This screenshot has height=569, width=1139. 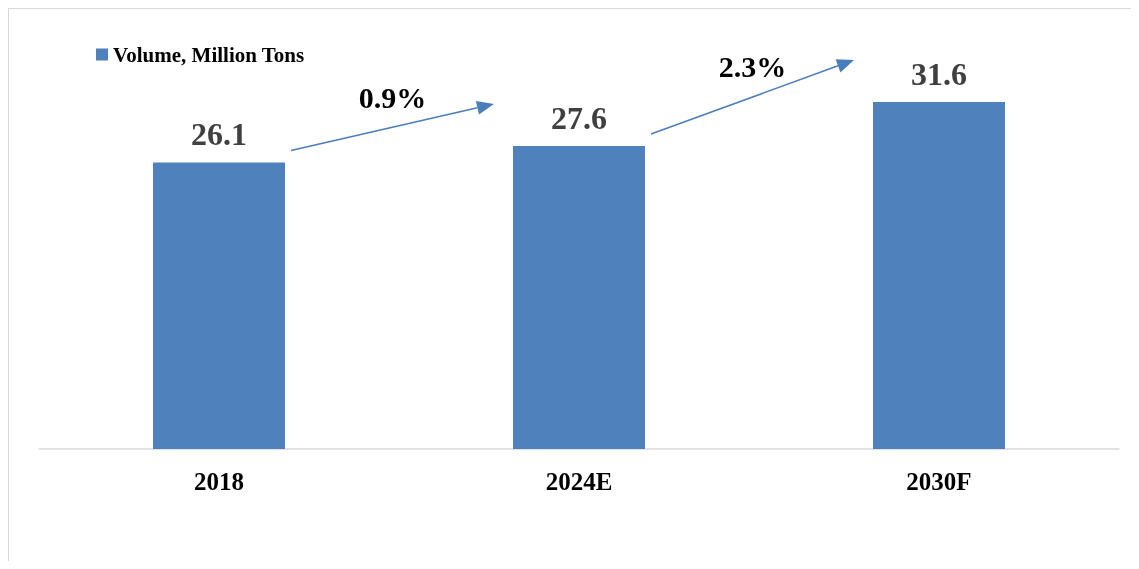 I want to click on data-label: 27.6, so click(x=579, y=117).